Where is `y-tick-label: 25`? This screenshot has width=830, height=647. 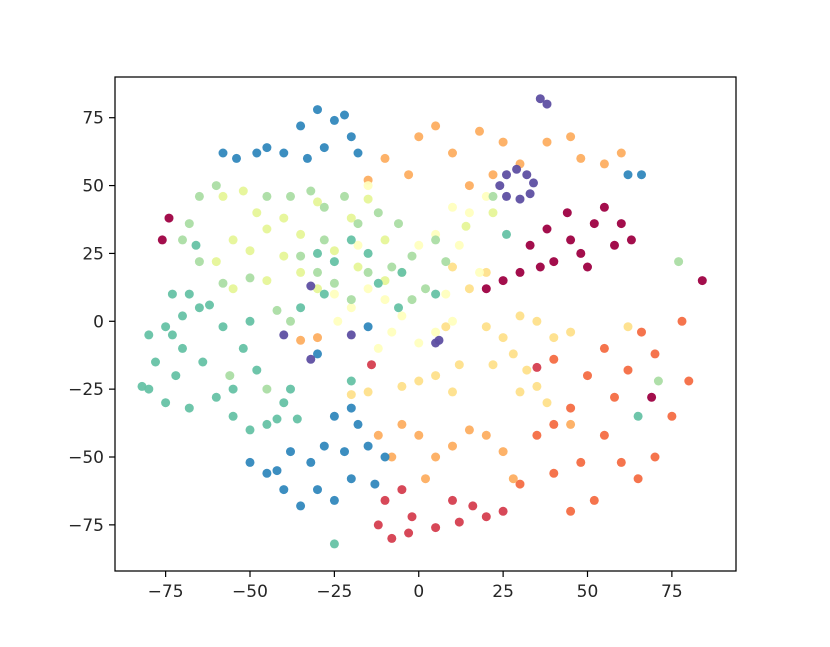
y-tick-label: 25 is located at coordinates (93, 254).